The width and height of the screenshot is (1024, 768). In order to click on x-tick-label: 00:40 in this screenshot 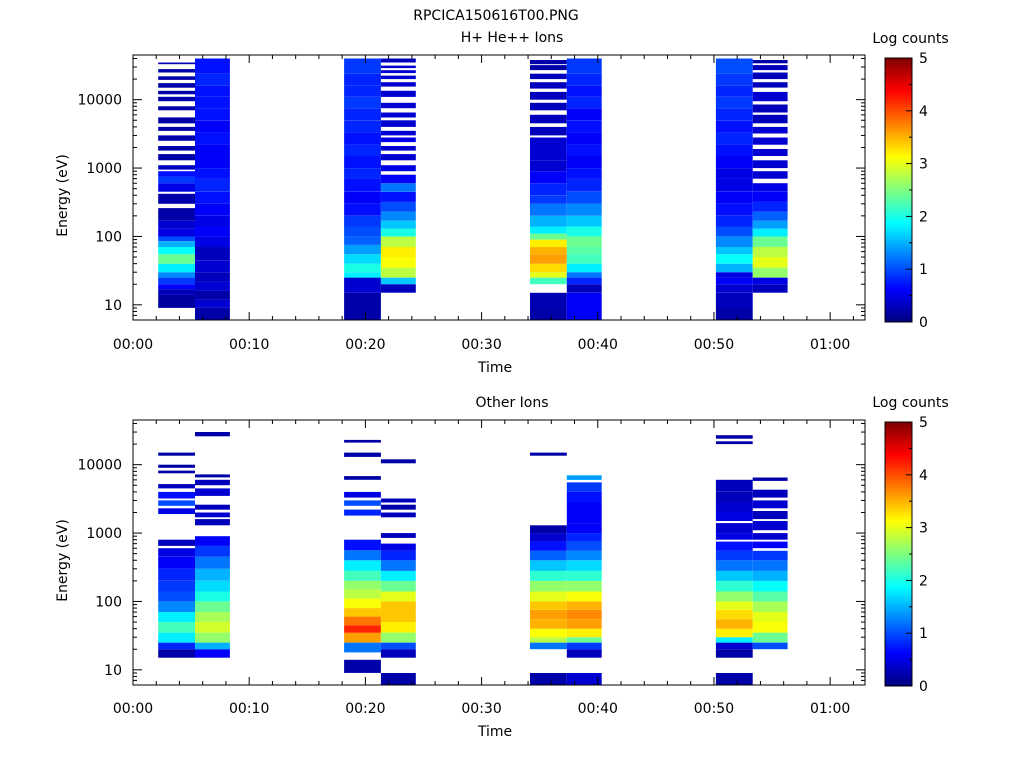, I will do `click(598, 345)`.